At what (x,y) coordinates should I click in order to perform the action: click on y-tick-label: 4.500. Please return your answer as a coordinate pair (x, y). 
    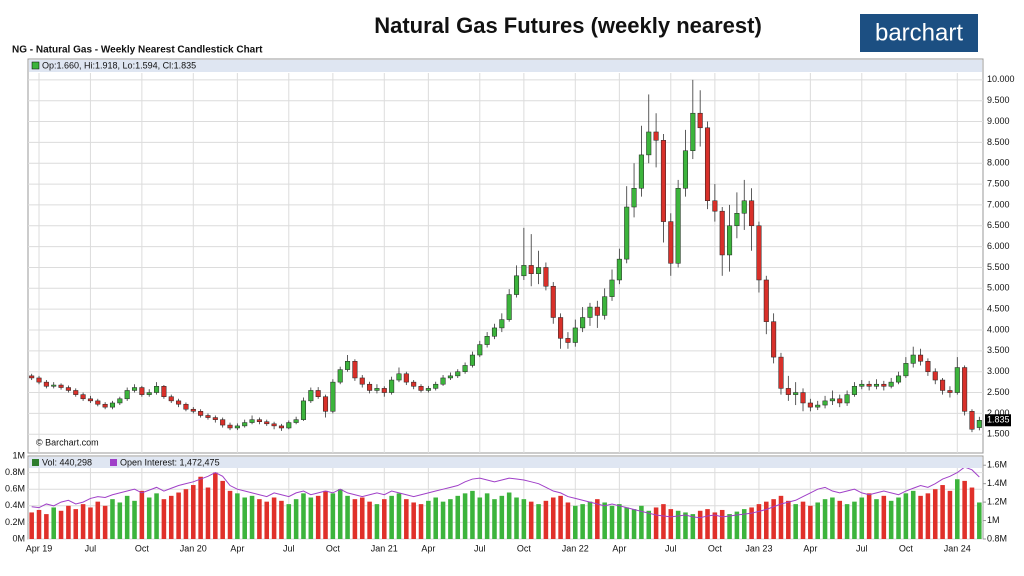
    Looking at the image, I should click on (998, 309).